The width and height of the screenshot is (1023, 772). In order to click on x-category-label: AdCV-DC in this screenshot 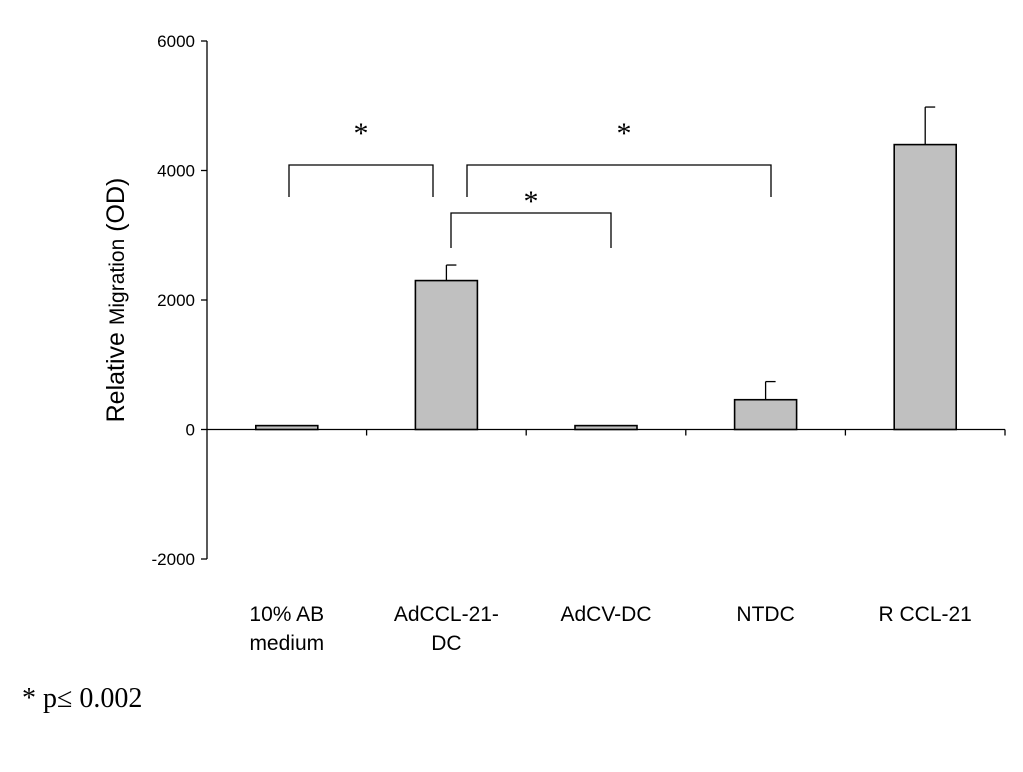, I will do `click(605, 614)`.